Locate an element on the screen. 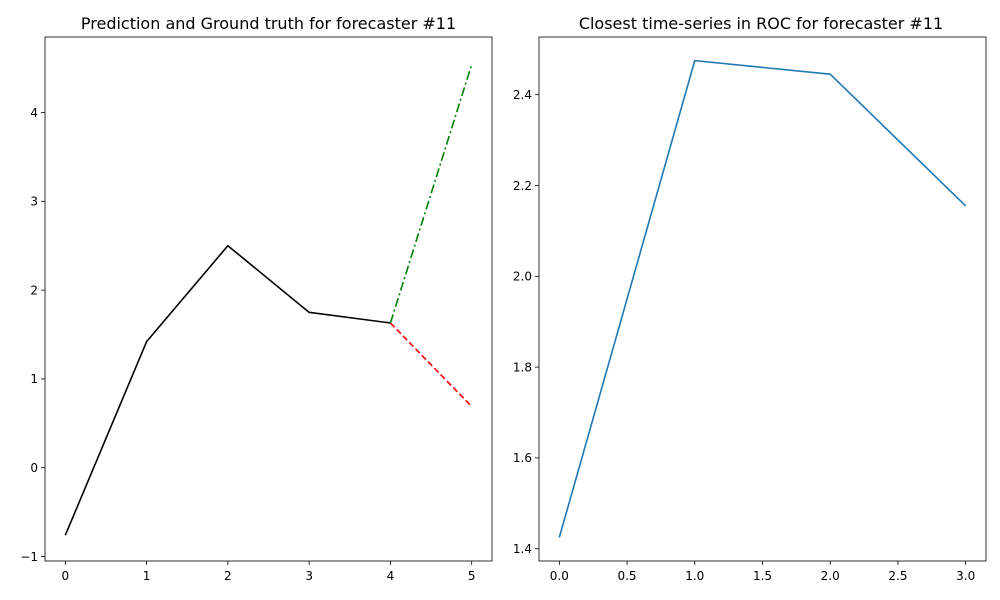 The width and height of the screenshot is (1000, 600). x-tick-label: 2 is located at coordinates (228, 576).